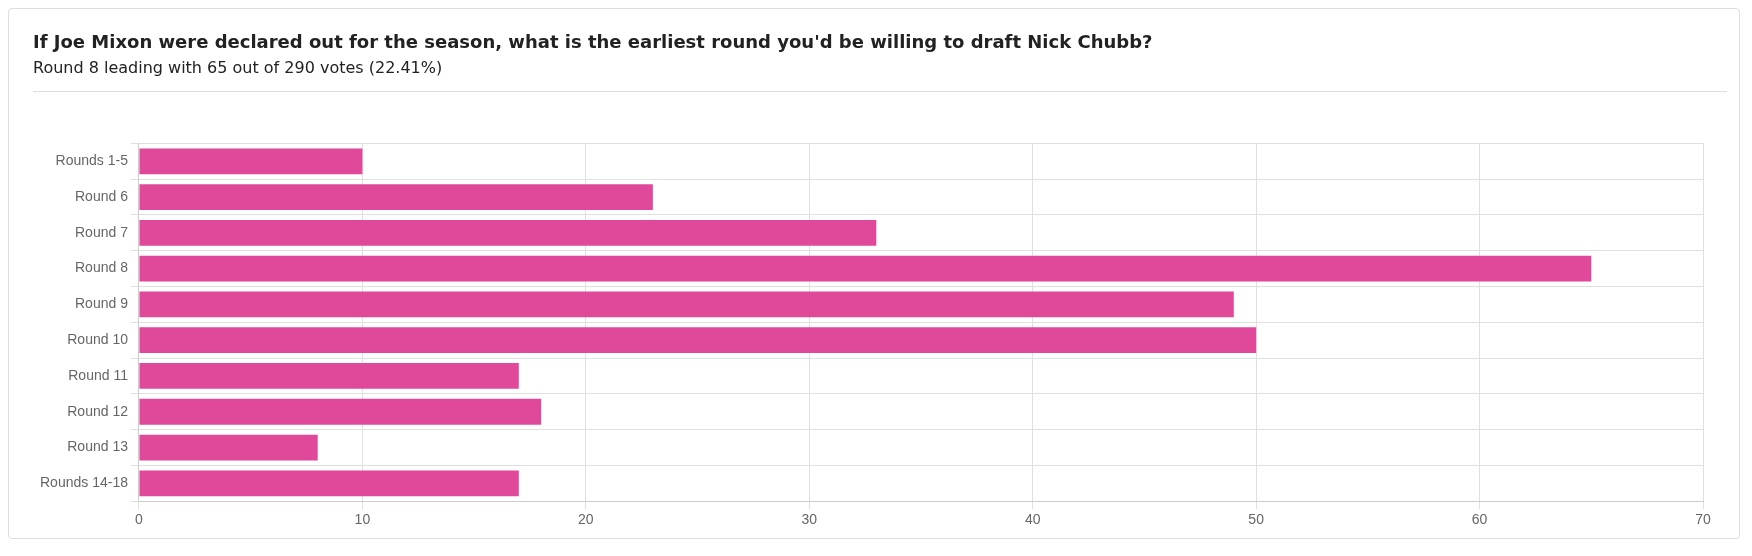 The height and width of the screenshot is (556, 1752). I want to click on x-tick-label: 50, so click(1256, 519).